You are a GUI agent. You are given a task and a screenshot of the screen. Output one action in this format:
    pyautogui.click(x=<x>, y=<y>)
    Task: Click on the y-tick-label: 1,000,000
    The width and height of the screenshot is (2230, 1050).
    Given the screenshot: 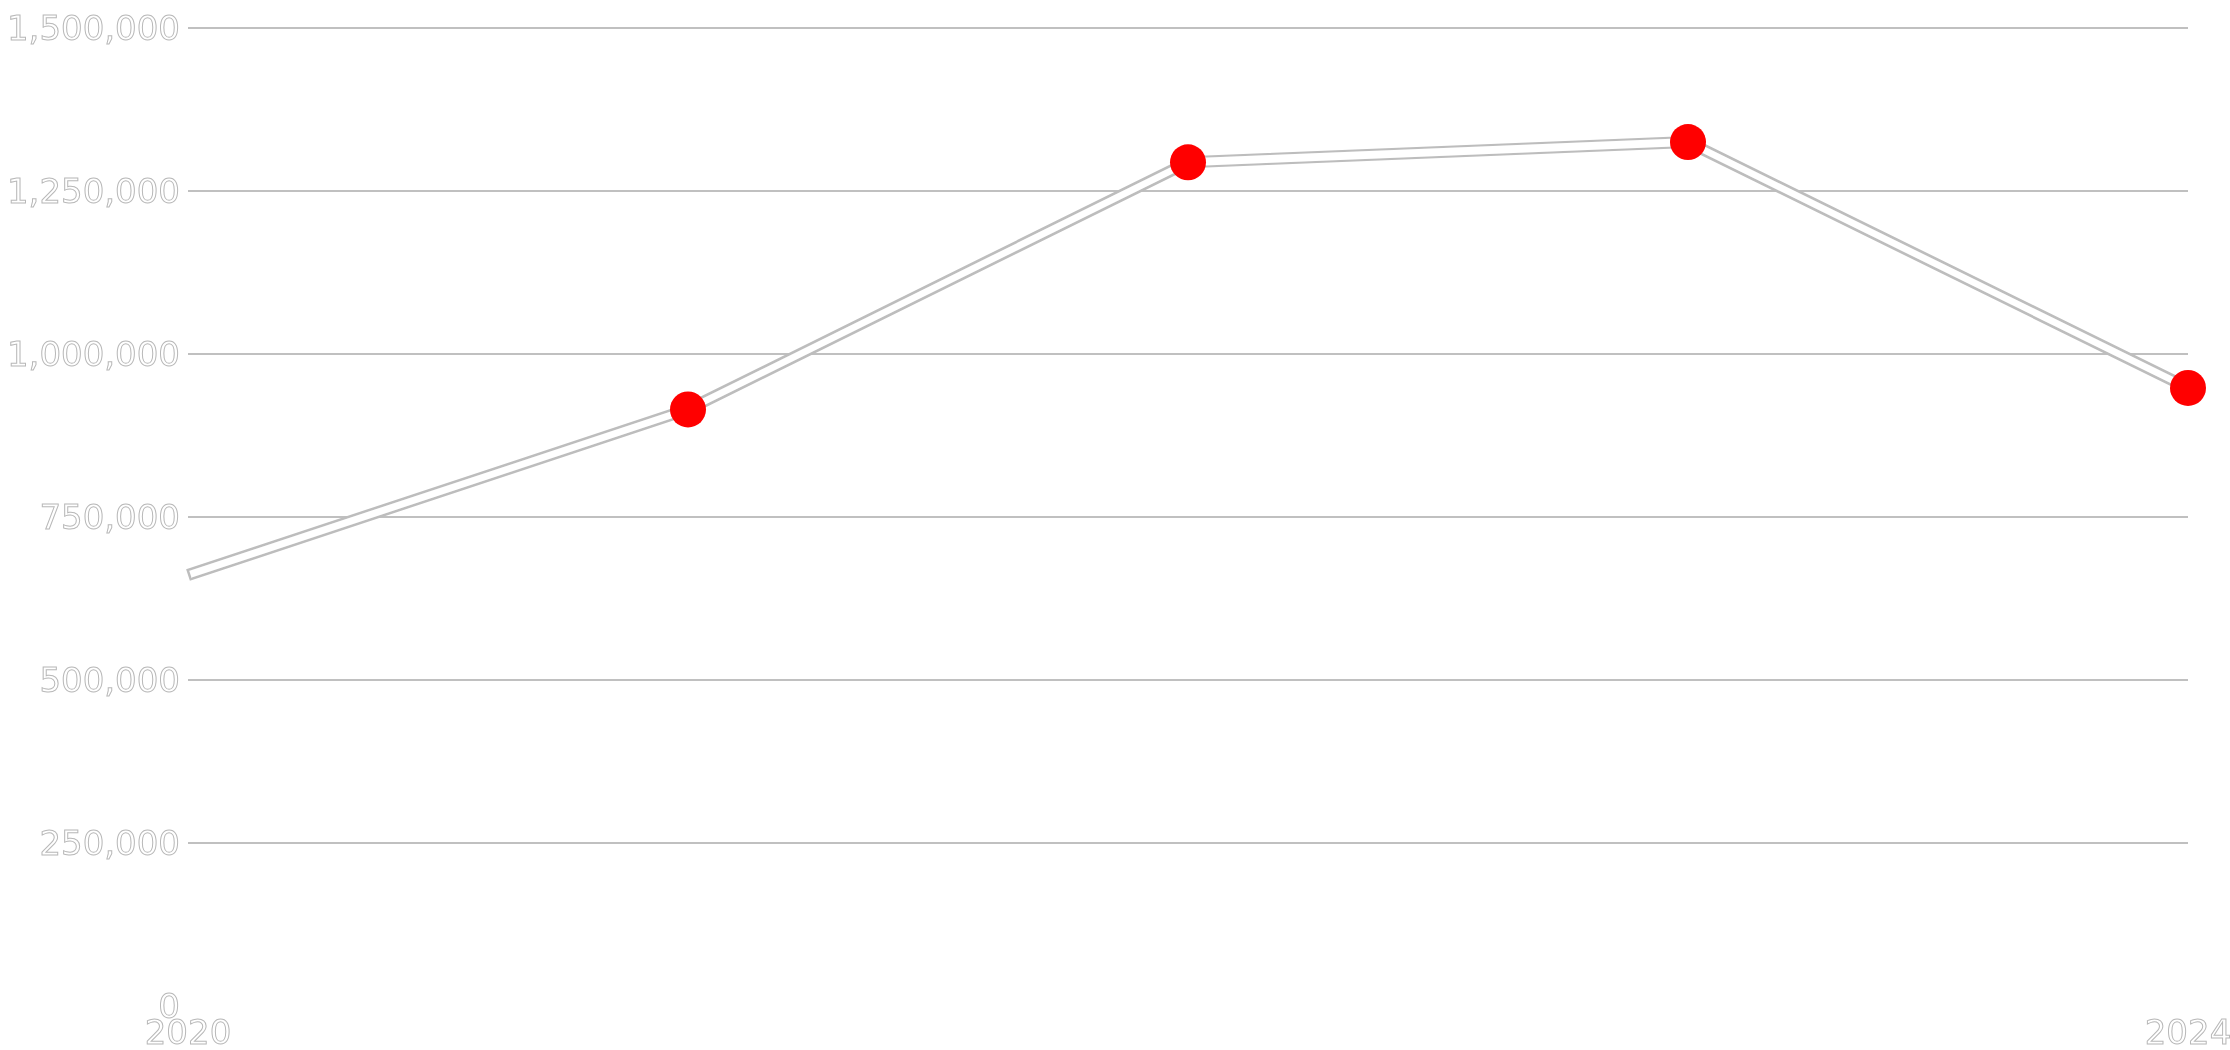 What is the action you would take?
    pyautogui.click(x=93, y=354)
    